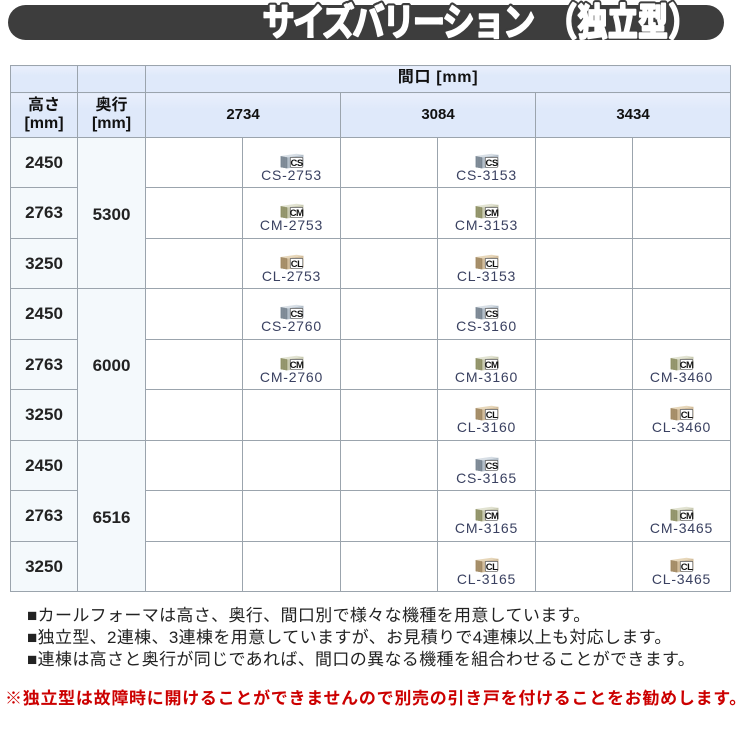 The width and height of the screenshot is (740, 740). What do you see at coordinates (398, 20) in the screenshot?
I see `svg-text: サイズバリーション` at bounding box center [398, 20].